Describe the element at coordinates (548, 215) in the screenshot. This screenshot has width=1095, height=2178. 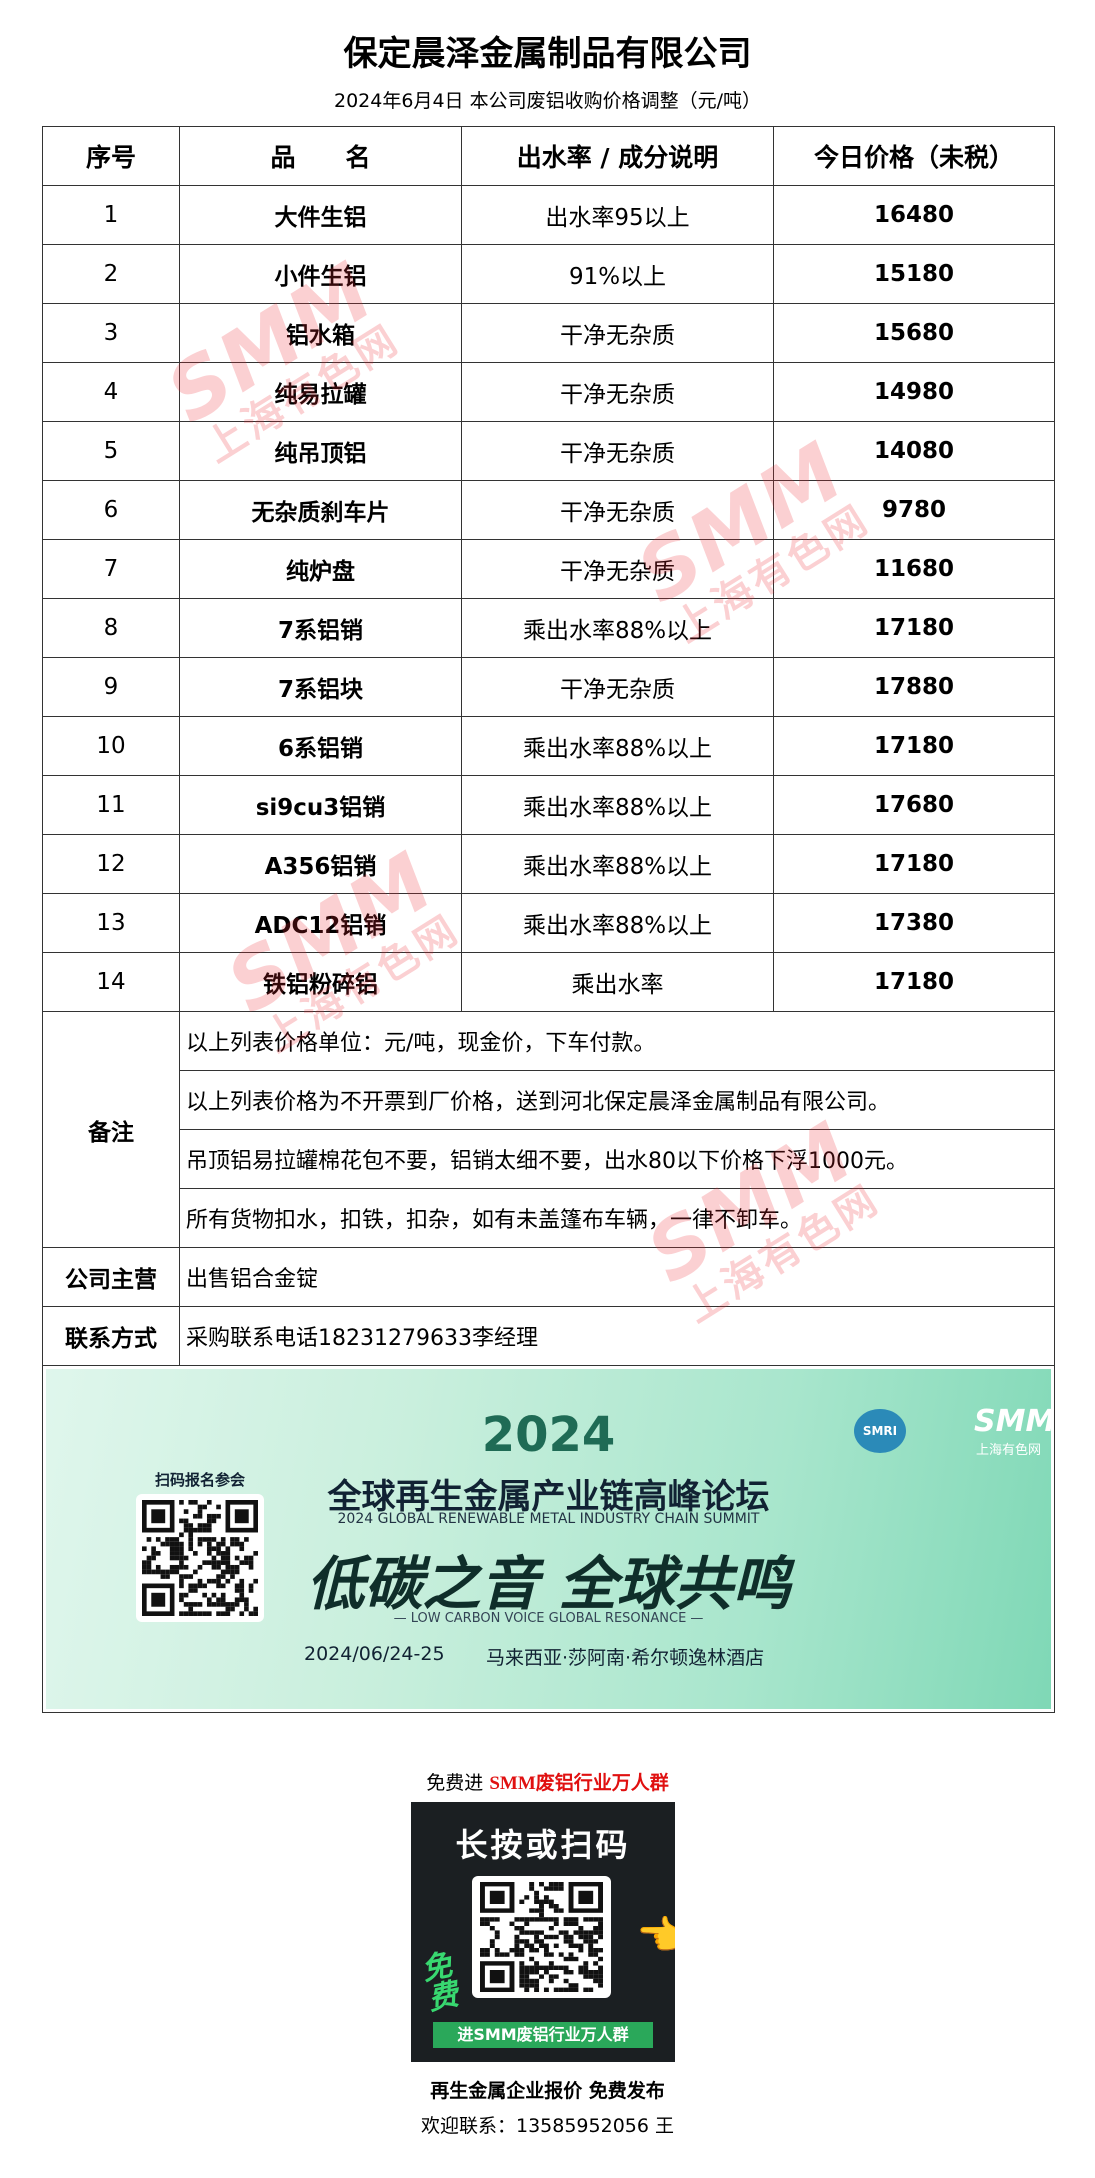
I see `table-row: 1 大件生铝 出水率95以上 16480` at that location.